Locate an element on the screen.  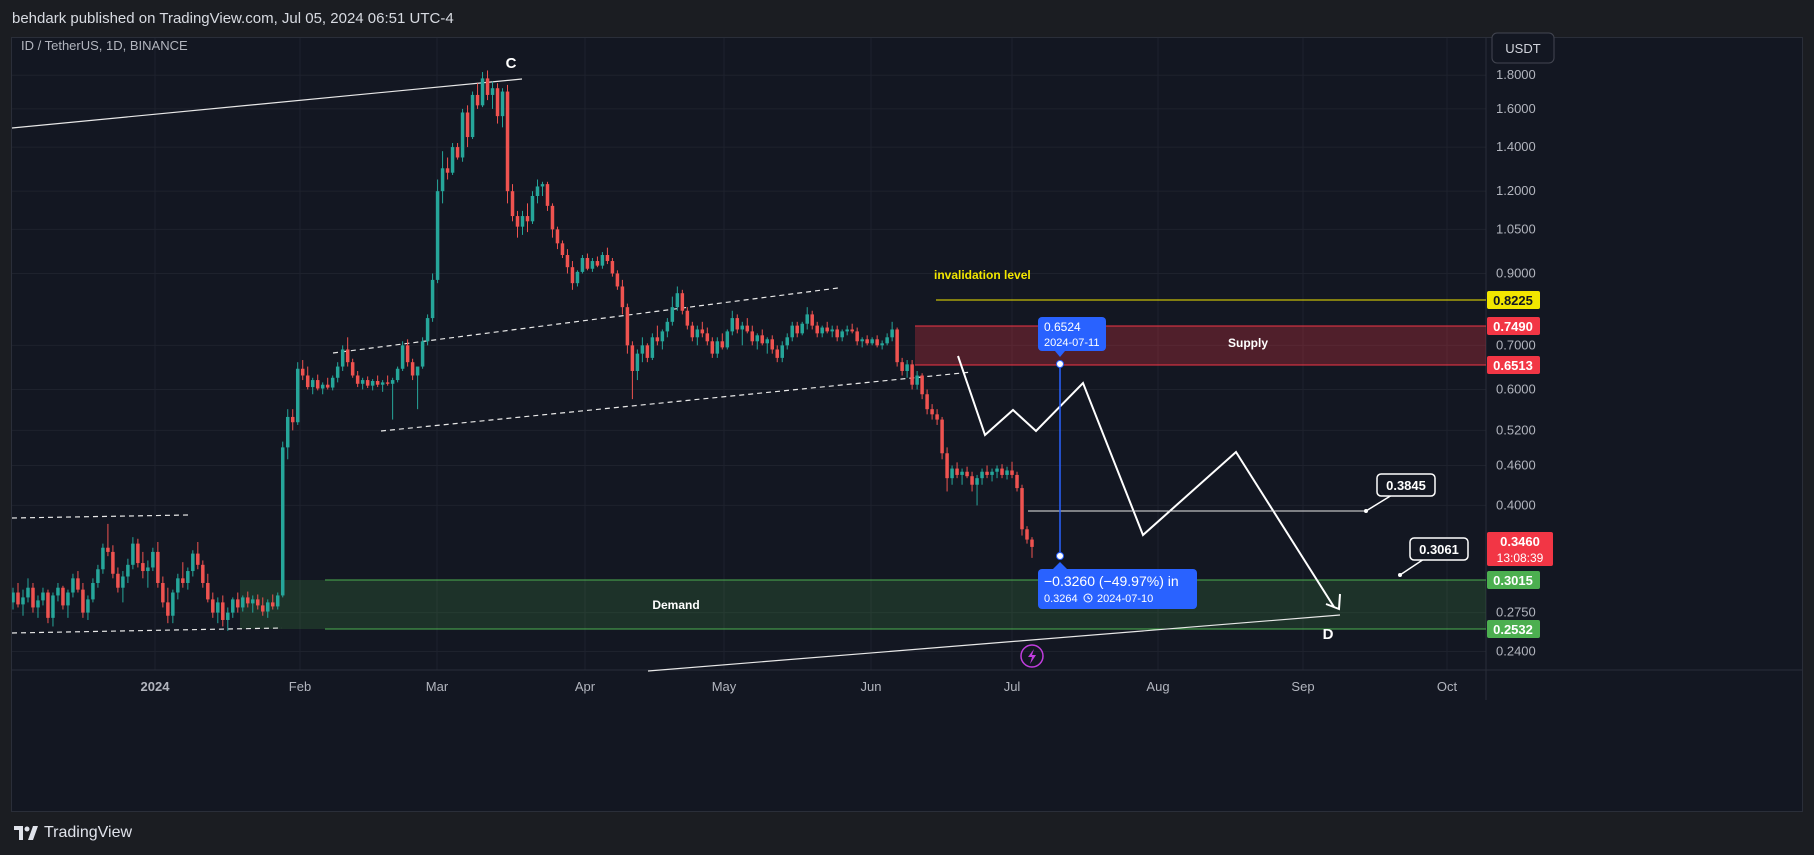
measure-top-label is located at coordinates (1072, 334).